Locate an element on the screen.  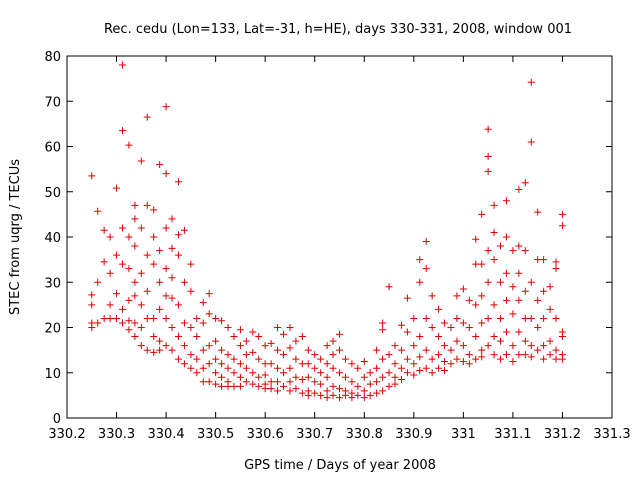
x-tick-label: 330.6 is located at coordinates (265, 434).